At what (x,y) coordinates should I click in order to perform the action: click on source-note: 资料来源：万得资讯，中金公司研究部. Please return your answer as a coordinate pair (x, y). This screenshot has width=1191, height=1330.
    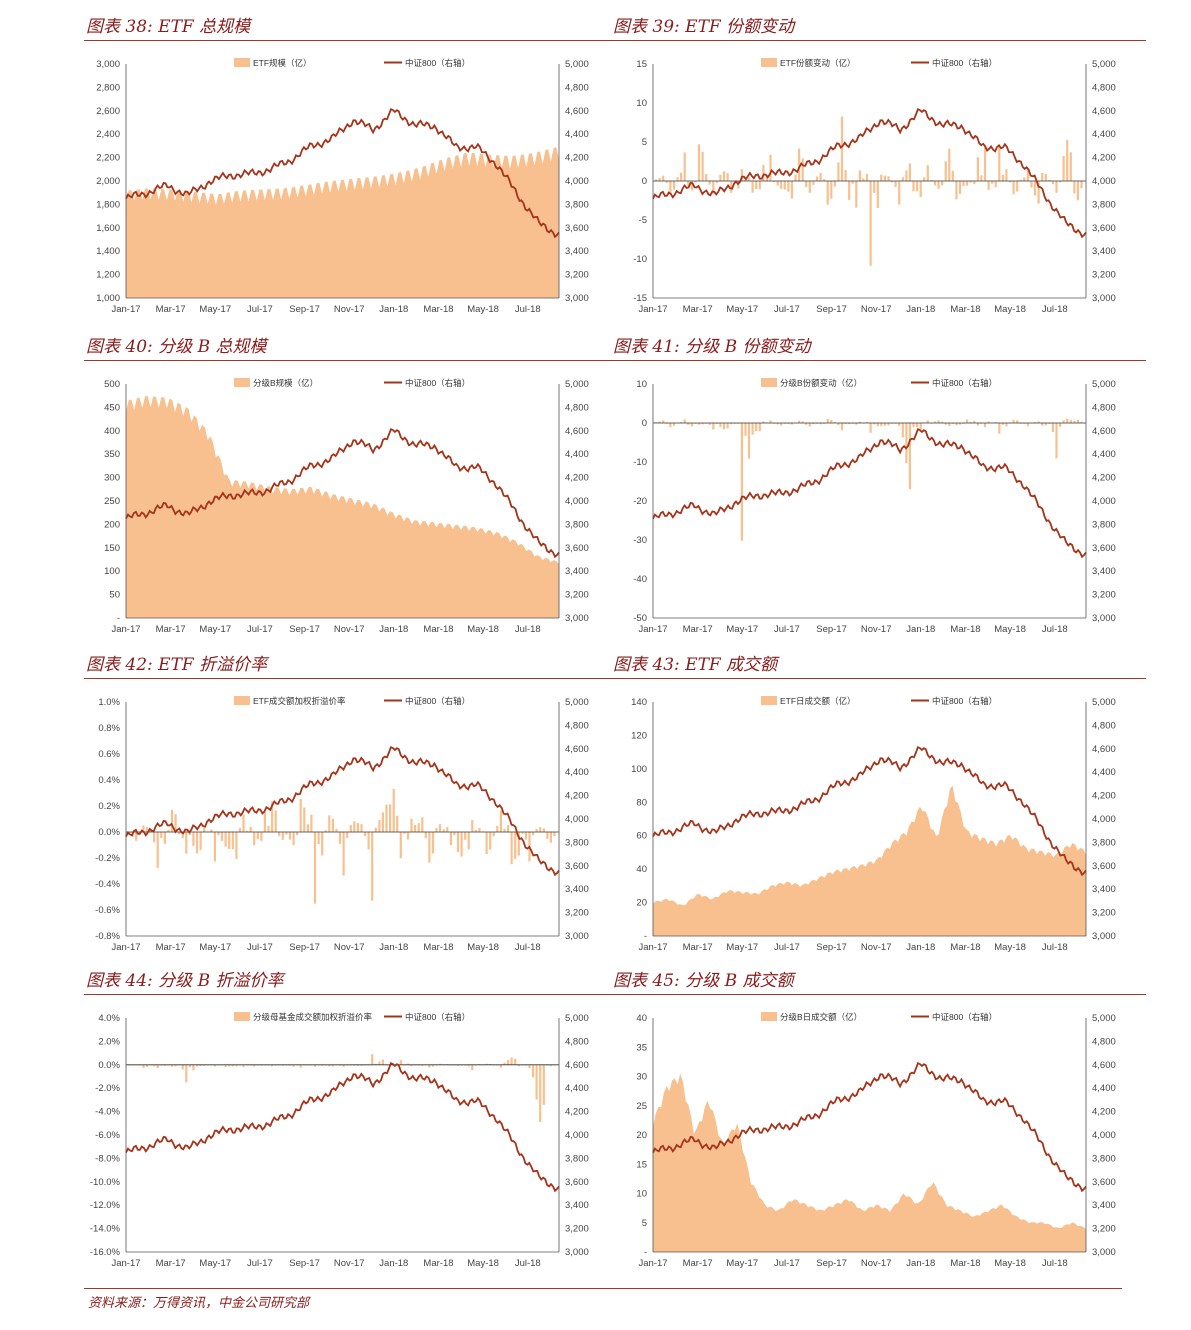
    Looking at the image, I should click on (199, 1303).